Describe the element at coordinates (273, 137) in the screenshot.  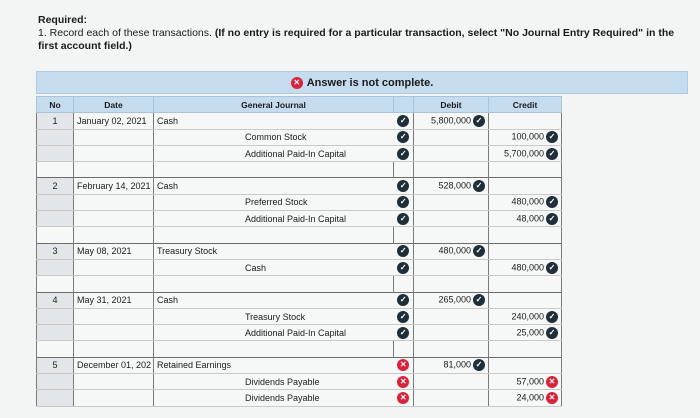
I see `account-field: Common Stock` at that location.